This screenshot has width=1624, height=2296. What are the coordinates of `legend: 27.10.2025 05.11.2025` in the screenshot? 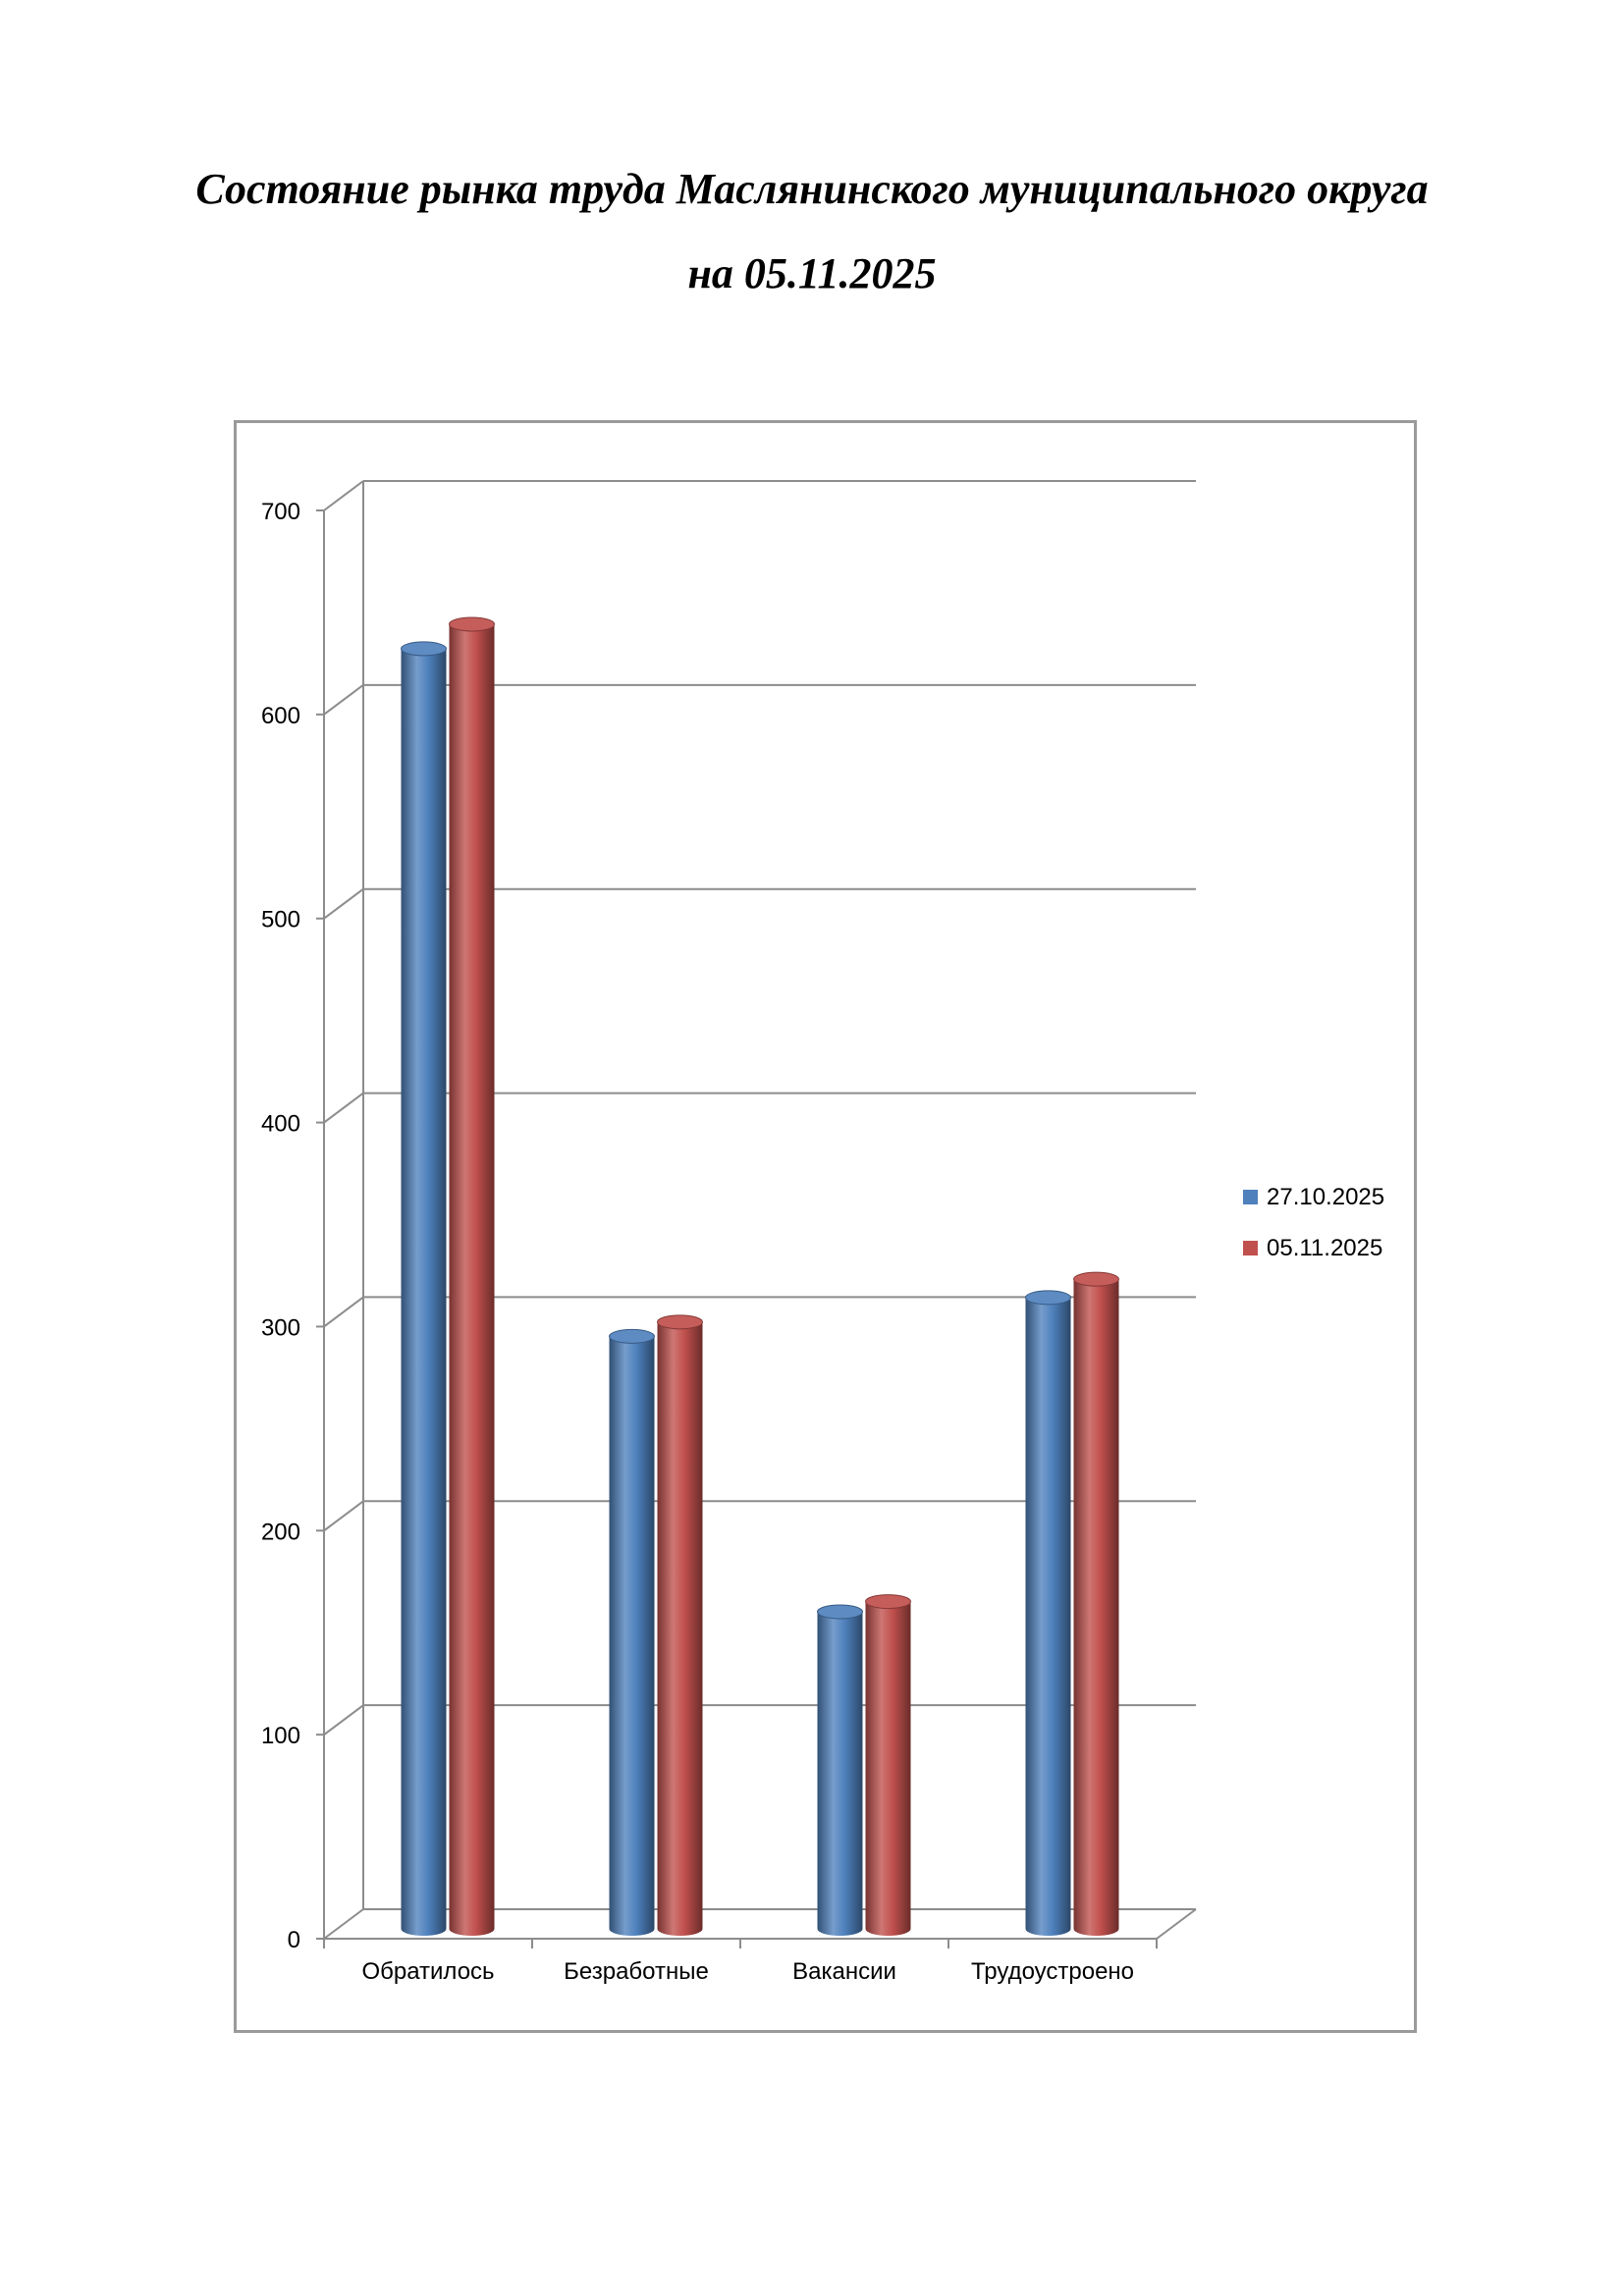 It's located at (1313, 1222).